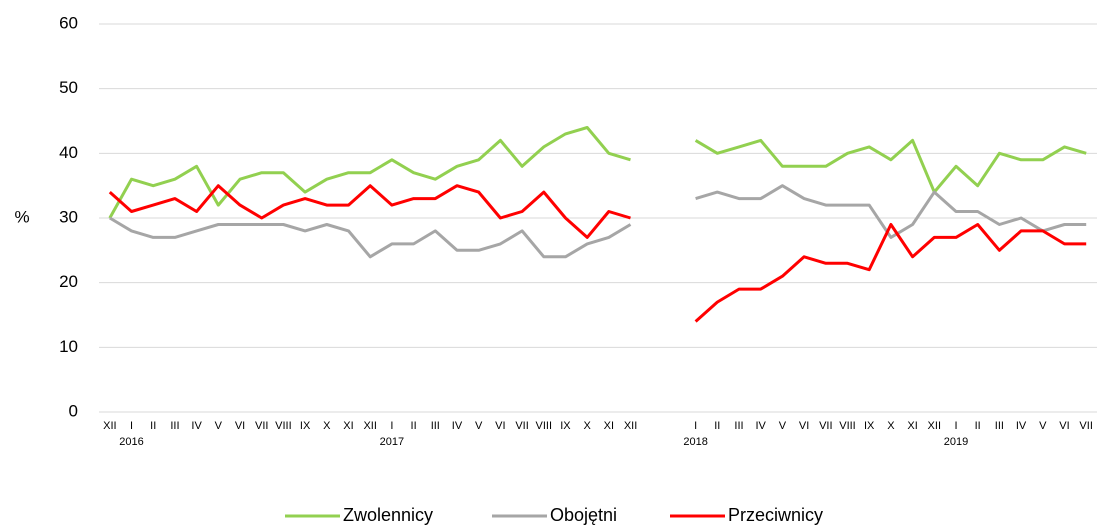  Describe the element at coordinates (68, 281) in the screenshot. I see `y-tick-label: 20` at that location.